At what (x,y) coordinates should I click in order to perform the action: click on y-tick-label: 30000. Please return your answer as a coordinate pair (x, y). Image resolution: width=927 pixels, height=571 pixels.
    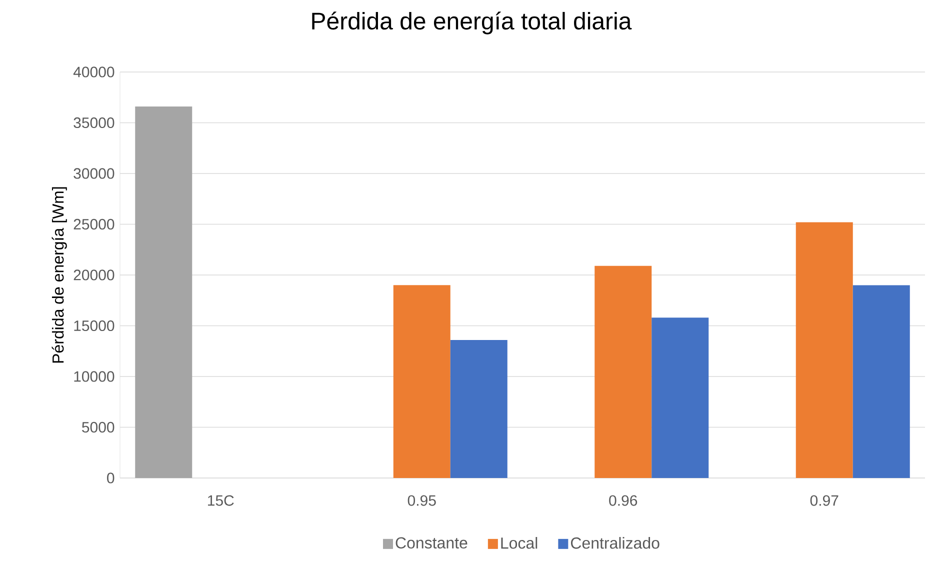
    Looking at the image, I should click on (94, 173).